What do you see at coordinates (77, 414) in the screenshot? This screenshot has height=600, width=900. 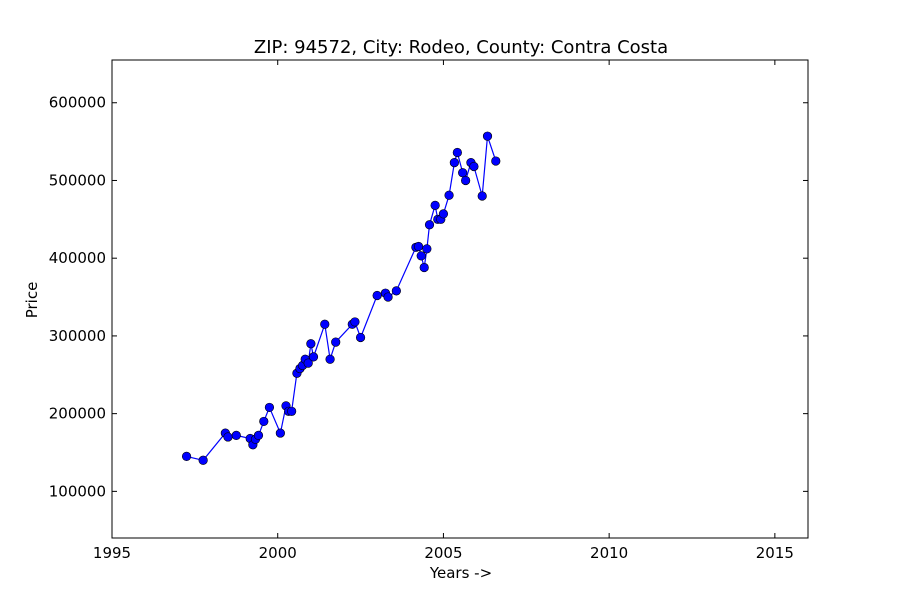 I see `y-tick-label: 200000` at bounding box center [77, 414].